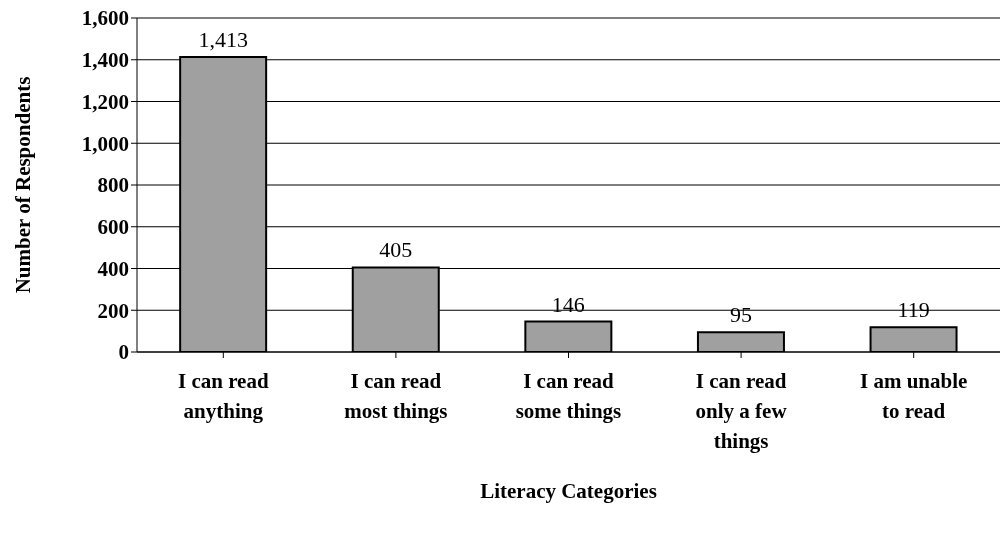 The image size is (1002, 533). What do you see at coordinates (396, 250) in the screenshot?
I see `data-label: 405` at bounding box center [396, 250].